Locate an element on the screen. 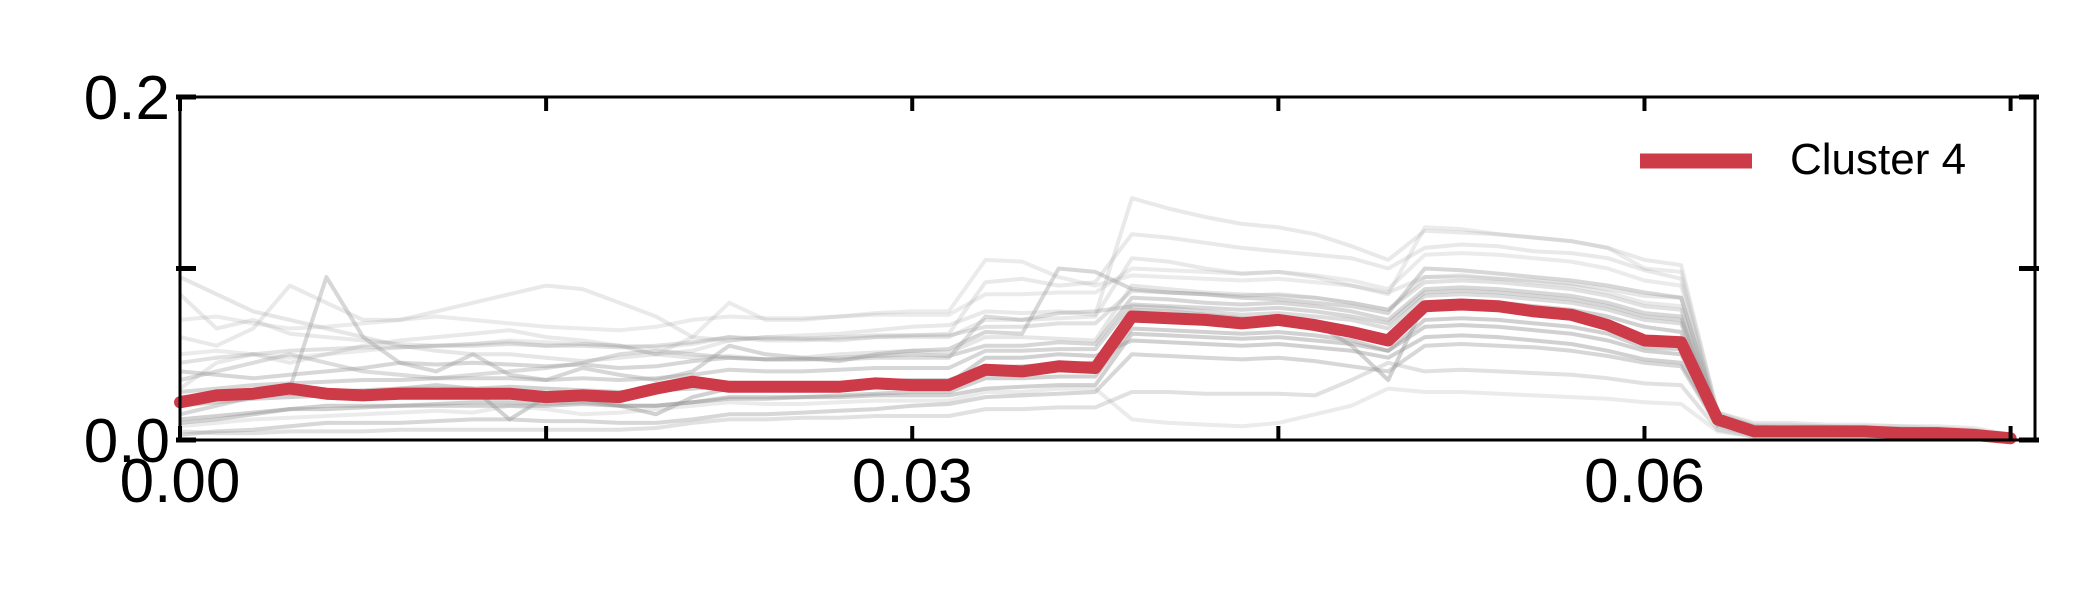 The height and width of the screenshot is (605, 2100). y-tick-label: 0.2 is located at coordinates (127, 98).